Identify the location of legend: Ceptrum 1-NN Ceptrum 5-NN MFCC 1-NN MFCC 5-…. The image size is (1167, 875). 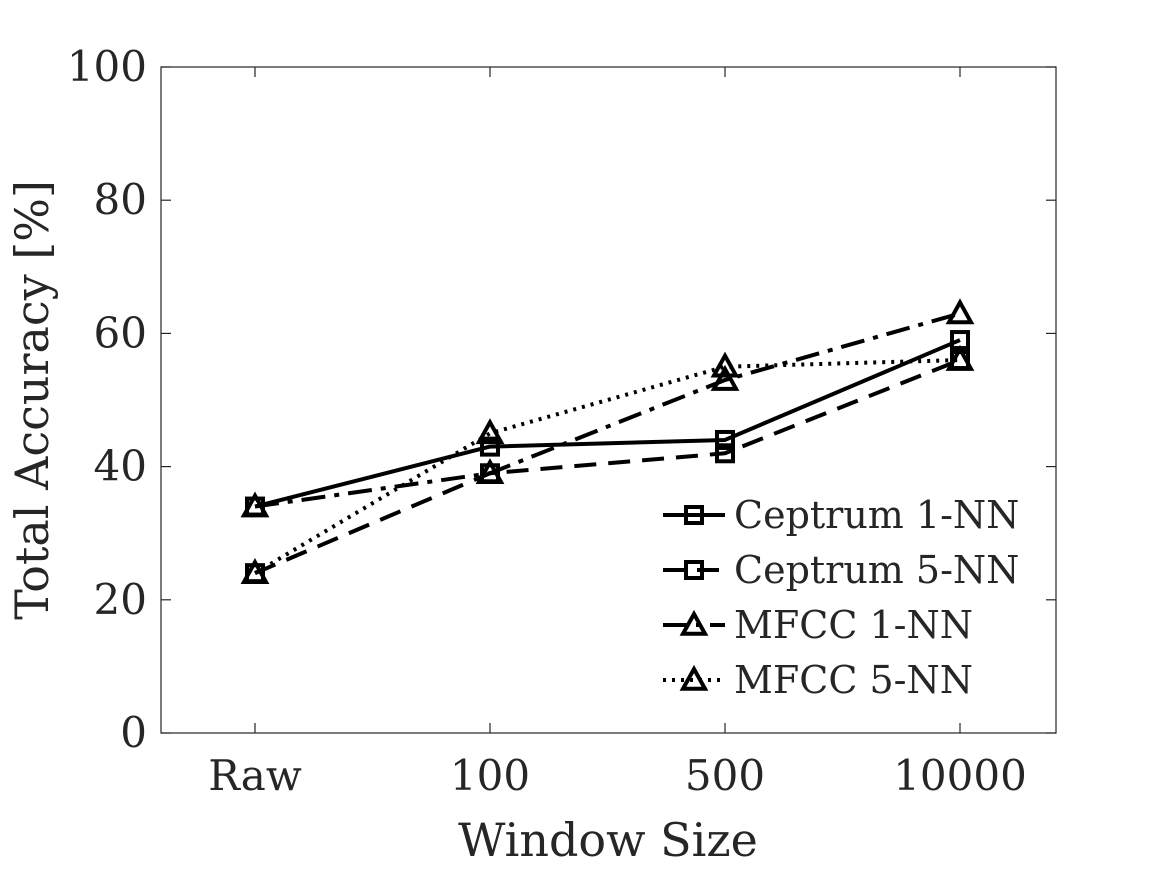
(841, 597).